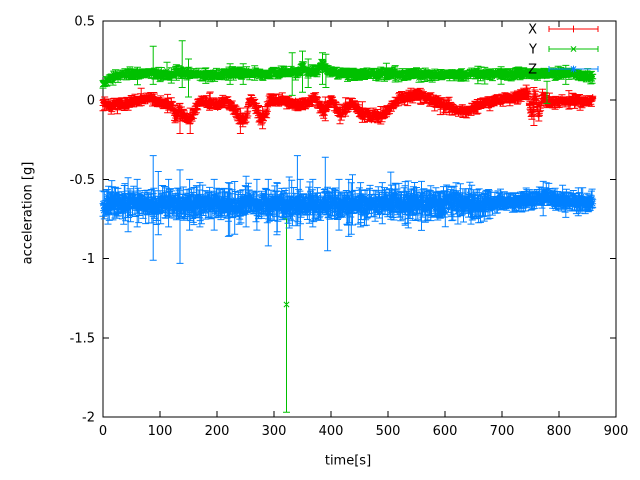 This screenshot has width=640, height=480. What do you see at coordinates (348, 203) in the screenshot?
I see `series-Z-markers` at bounding box center [348, 203].